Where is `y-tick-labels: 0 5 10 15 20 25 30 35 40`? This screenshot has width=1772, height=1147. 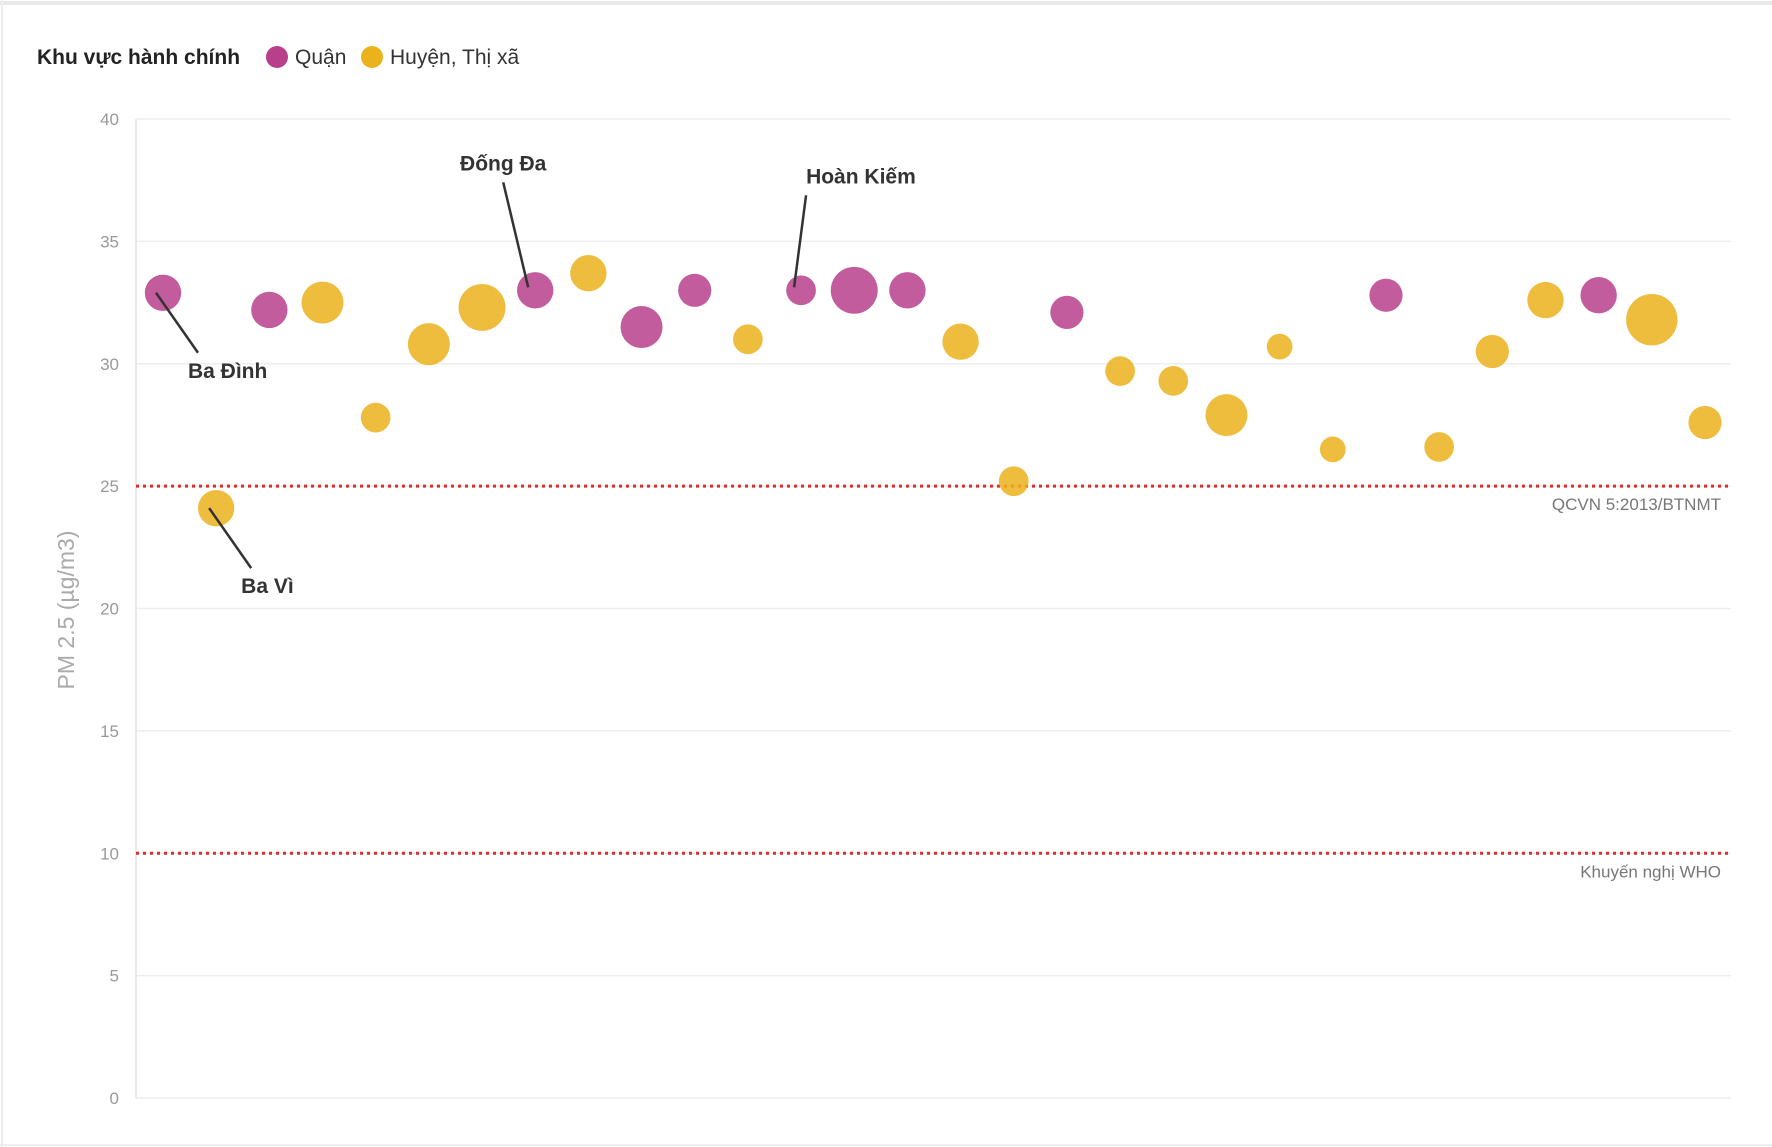 y-tick-labels: 0 5 10 15 20 25 30 35 40 is located at coordinates (109, 609).